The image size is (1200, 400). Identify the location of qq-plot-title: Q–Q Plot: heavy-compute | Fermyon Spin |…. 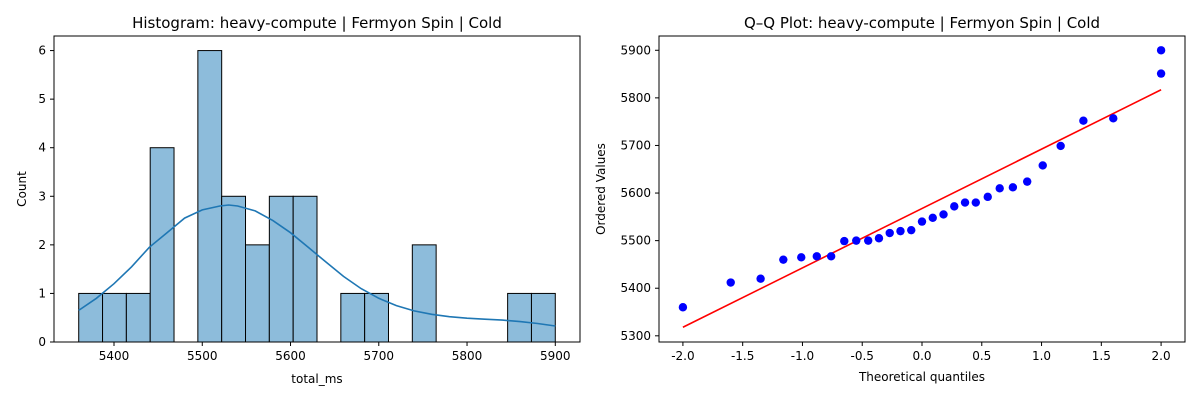
(922, 23).